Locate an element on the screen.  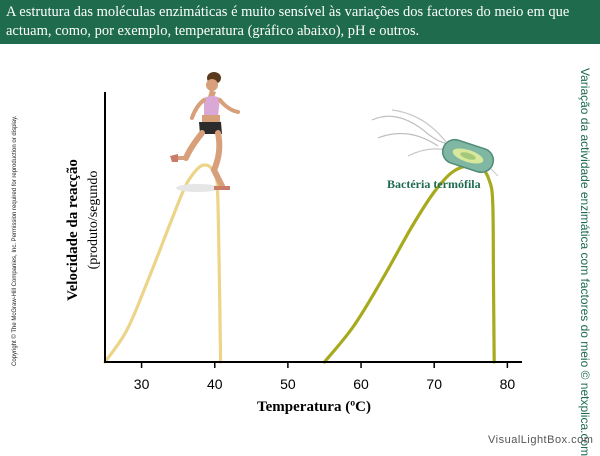
x-tick-label-40: 40 is located at coordinates (215, 384).